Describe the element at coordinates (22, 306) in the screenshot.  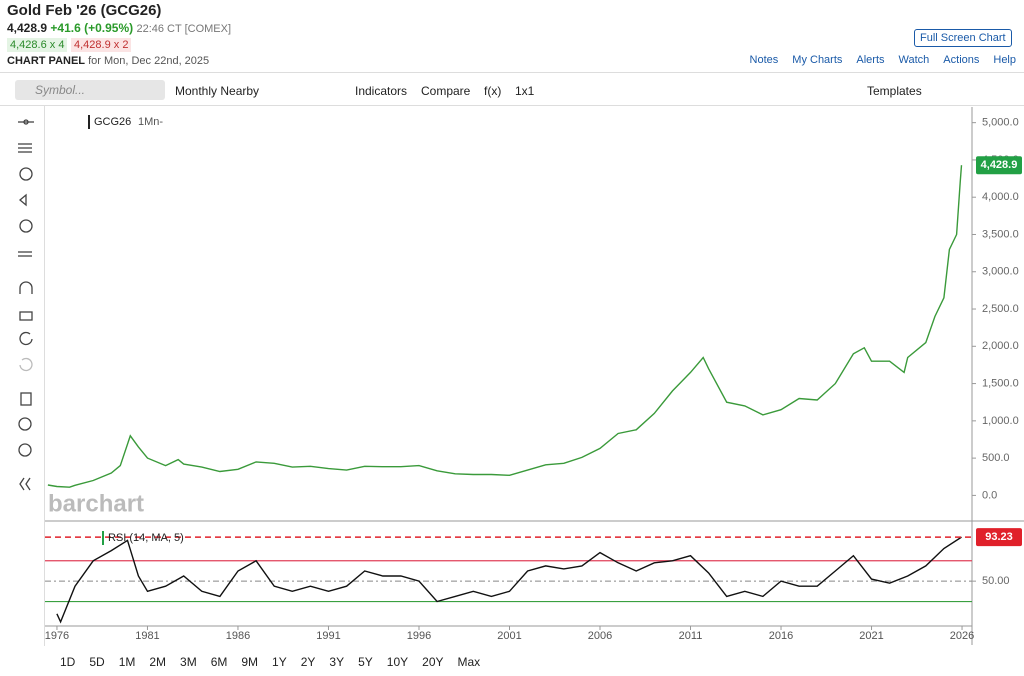
I see `drawing-tools` at that location.